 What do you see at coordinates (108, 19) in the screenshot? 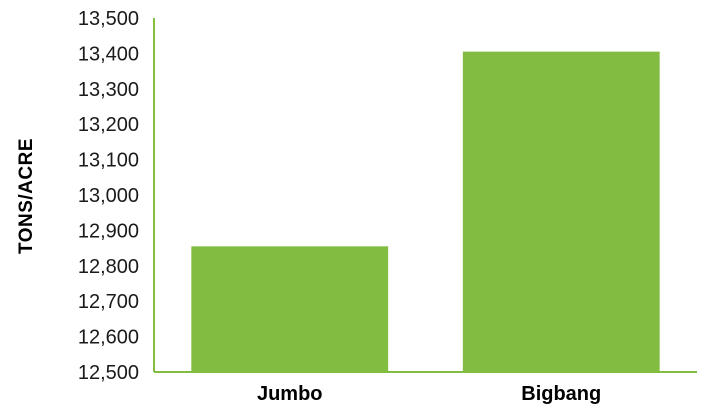
I see `y-tick-label: 13,500` at bounding box center [108, 19].